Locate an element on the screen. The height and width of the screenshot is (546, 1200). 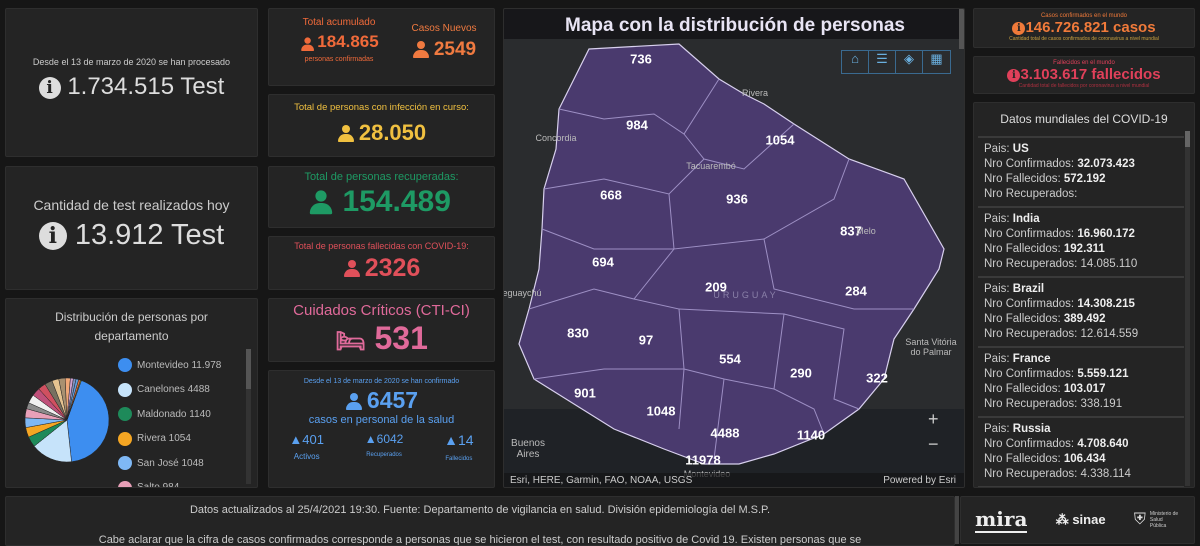
legend-swatch is located at coordinates (125, 483).